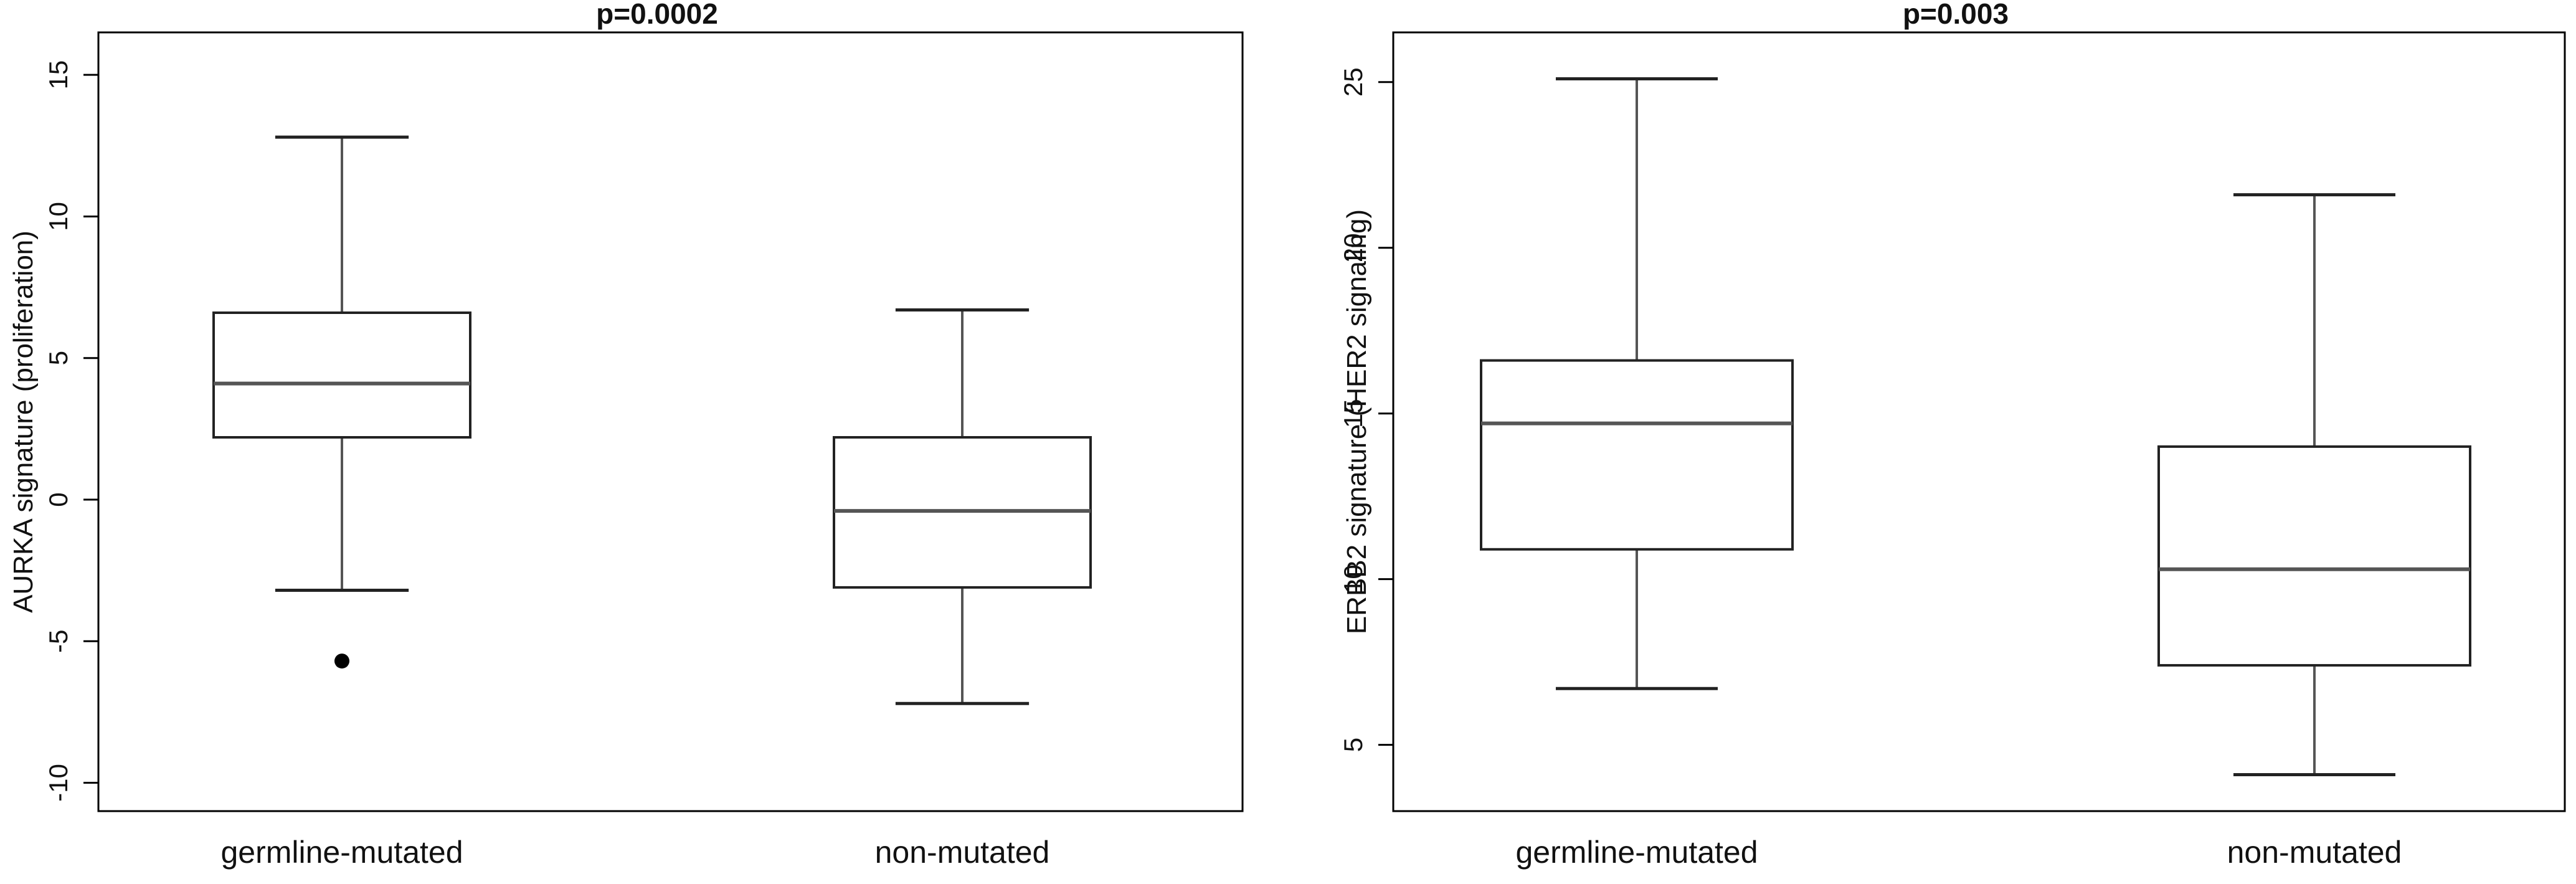 This screenshot has width=2576, height=884. I want to click on chart-title: p=0.0002, so click(657, 15).